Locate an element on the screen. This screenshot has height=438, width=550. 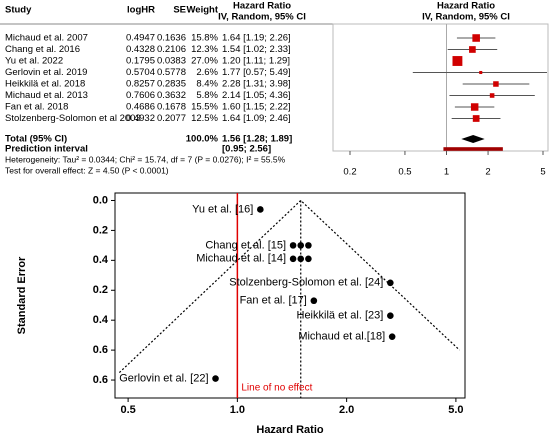
weight: 12.5% is located at coordinates (204, 118).